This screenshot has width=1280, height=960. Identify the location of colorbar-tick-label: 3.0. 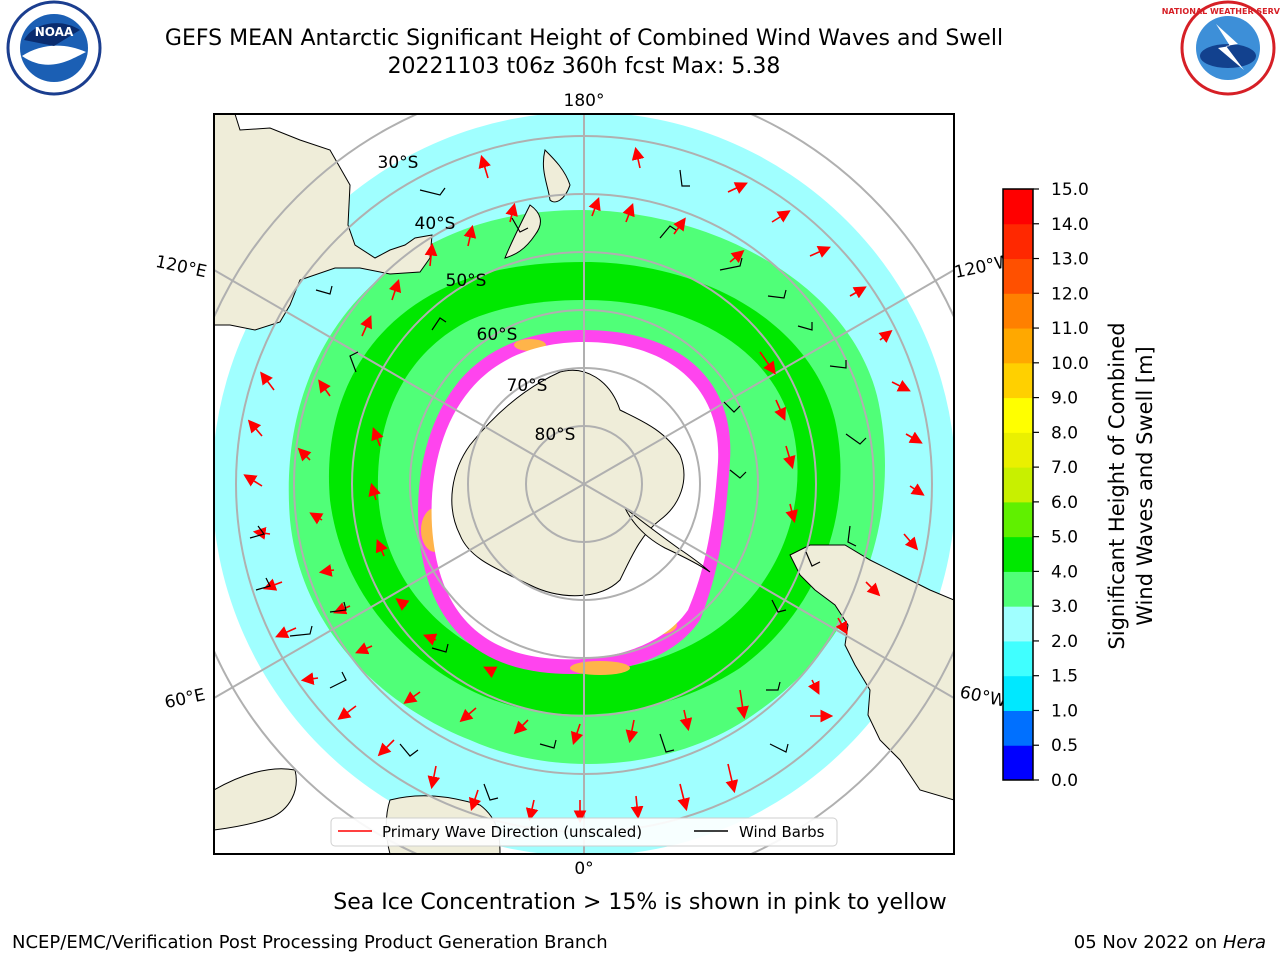
(1064, 607).